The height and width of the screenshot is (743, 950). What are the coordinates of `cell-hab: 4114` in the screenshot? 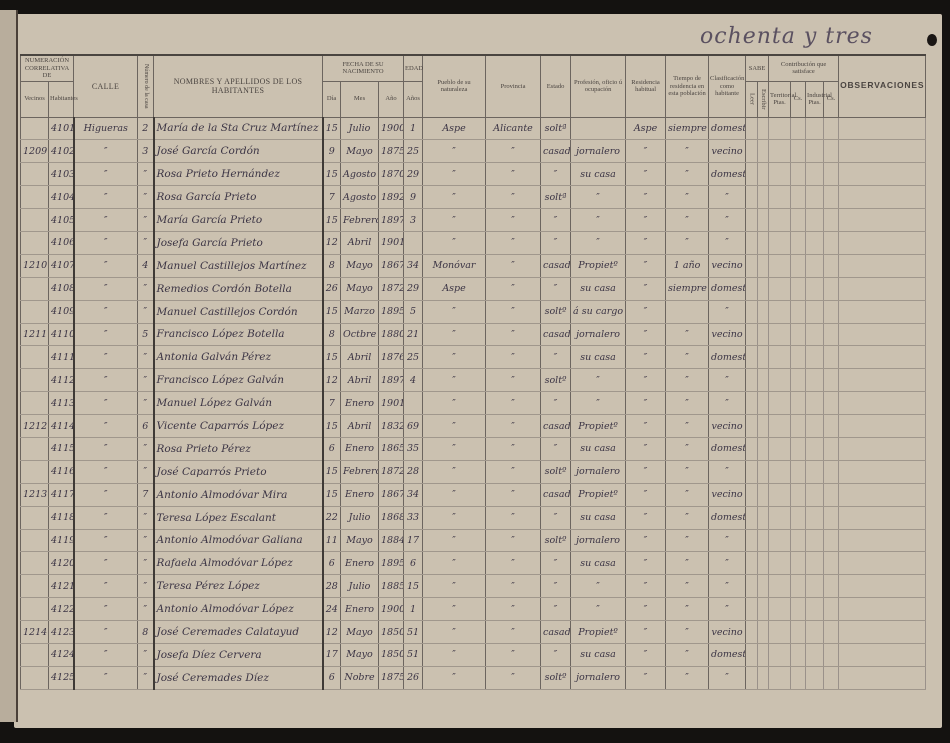 It's located at (61, 426).